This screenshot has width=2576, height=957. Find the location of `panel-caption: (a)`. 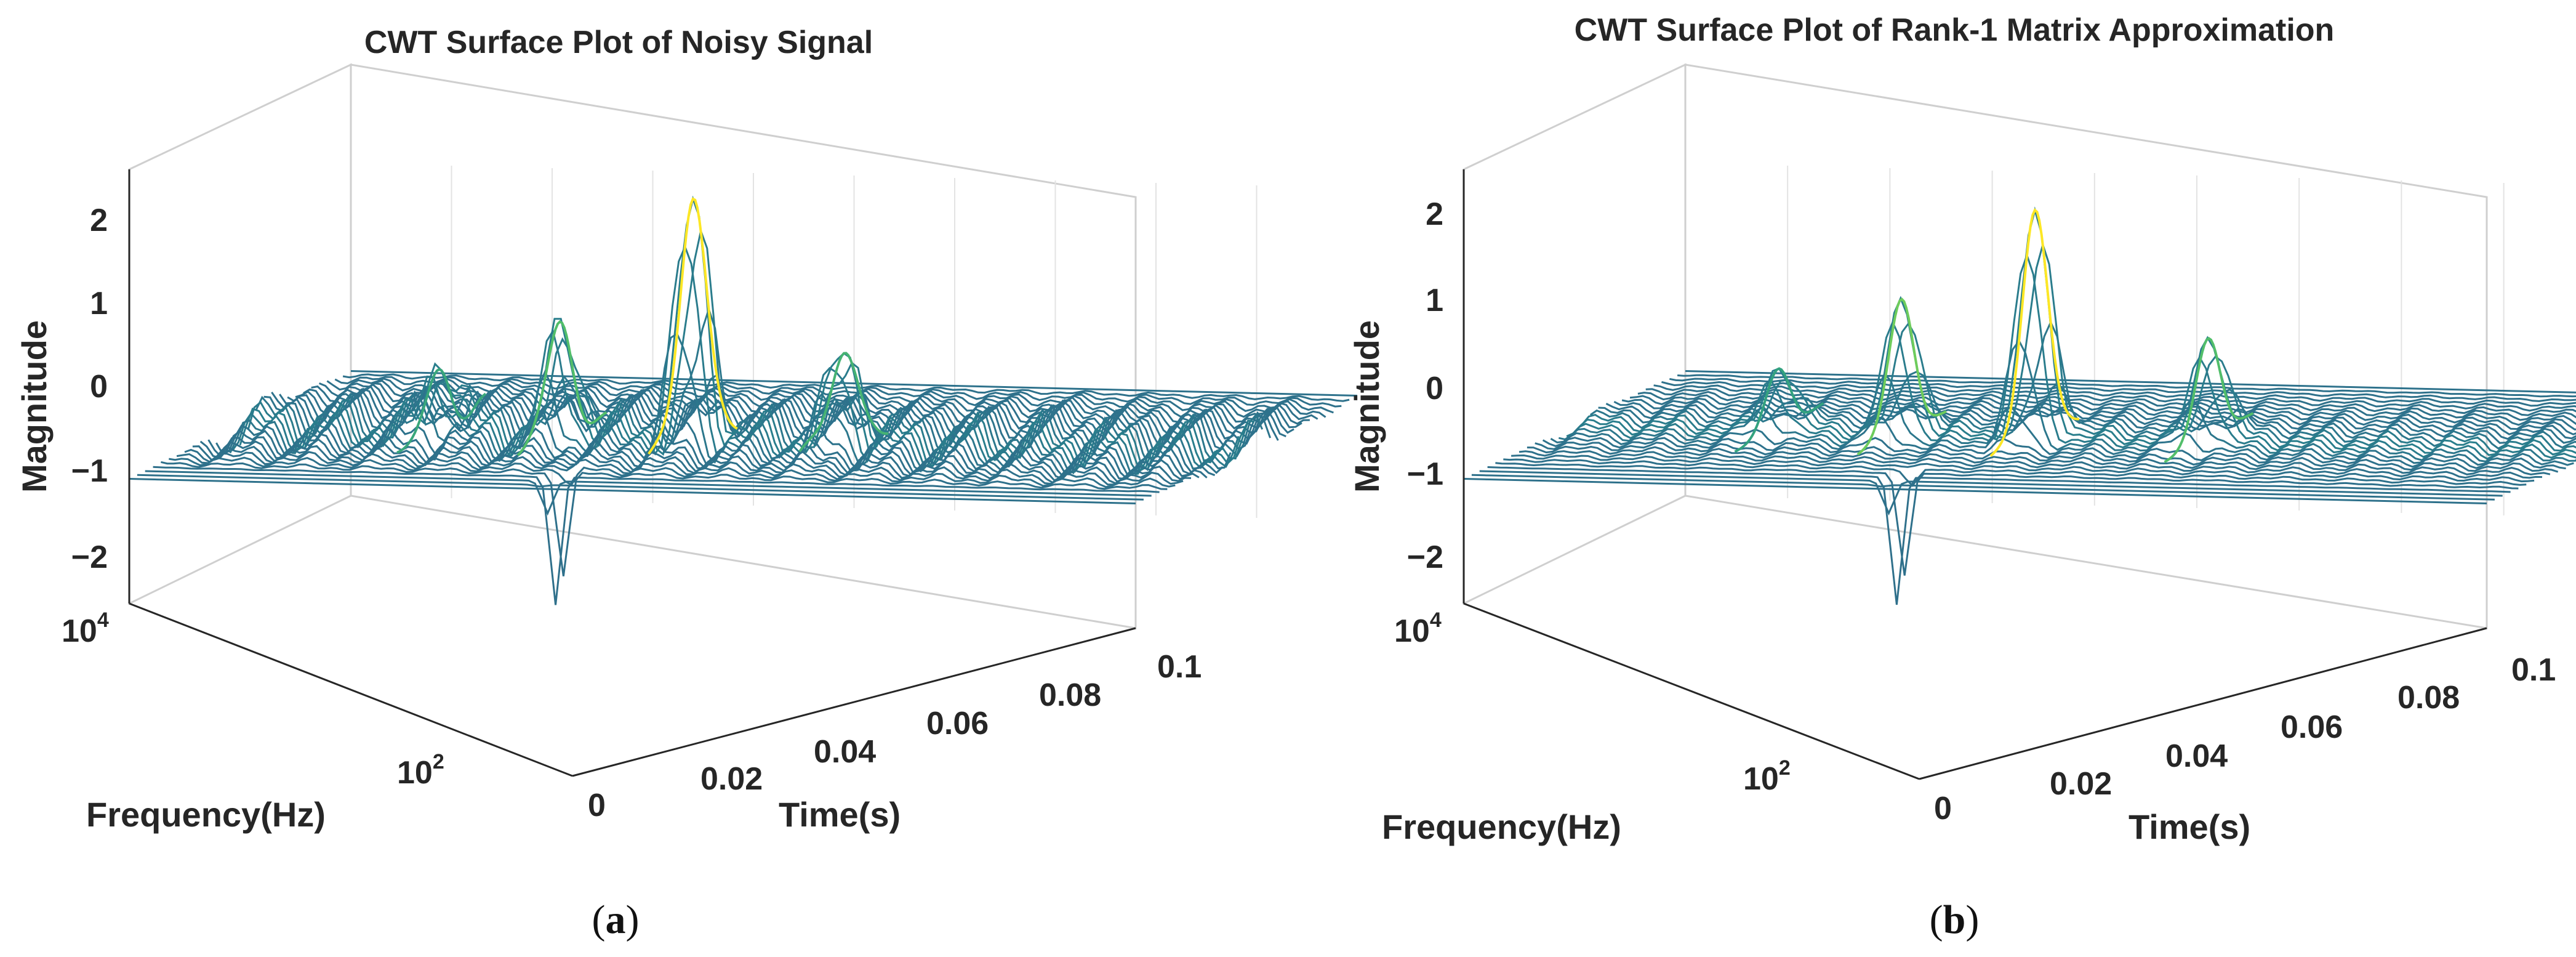

panel-caption: (a) is located at coordinates (616, 919).